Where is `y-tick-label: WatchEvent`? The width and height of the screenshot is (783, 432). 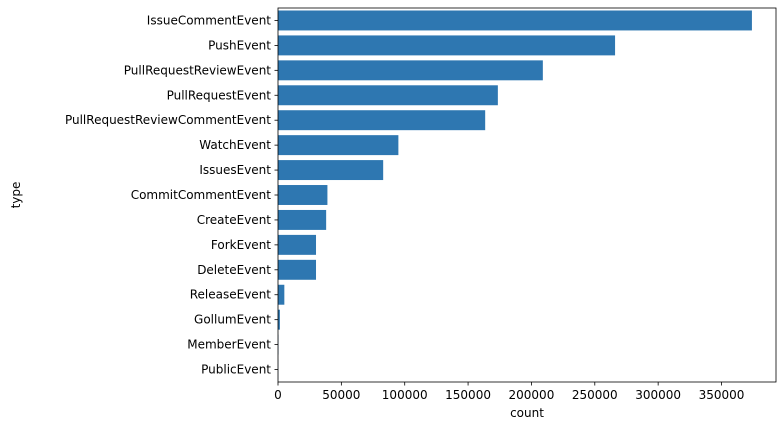 y-tick-label: WatchEvent is located at coordinates (235, 145).